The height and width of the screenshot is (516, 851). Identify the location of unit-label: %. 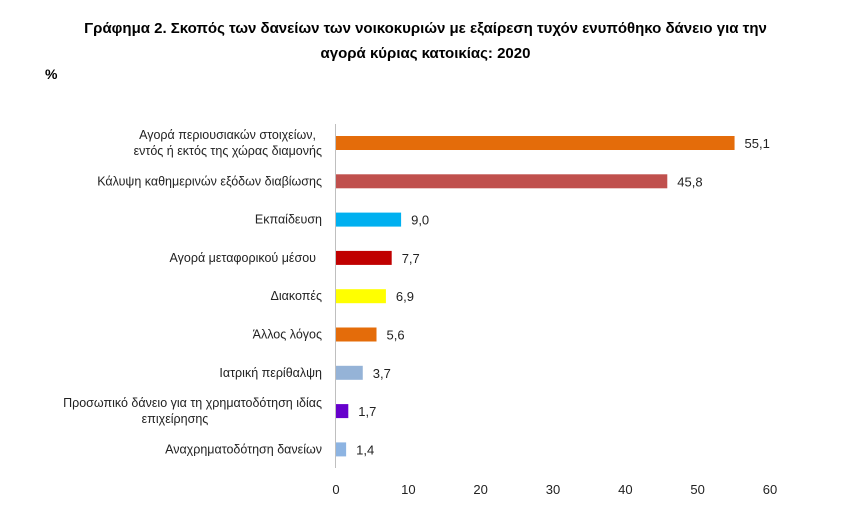
(51, 74).